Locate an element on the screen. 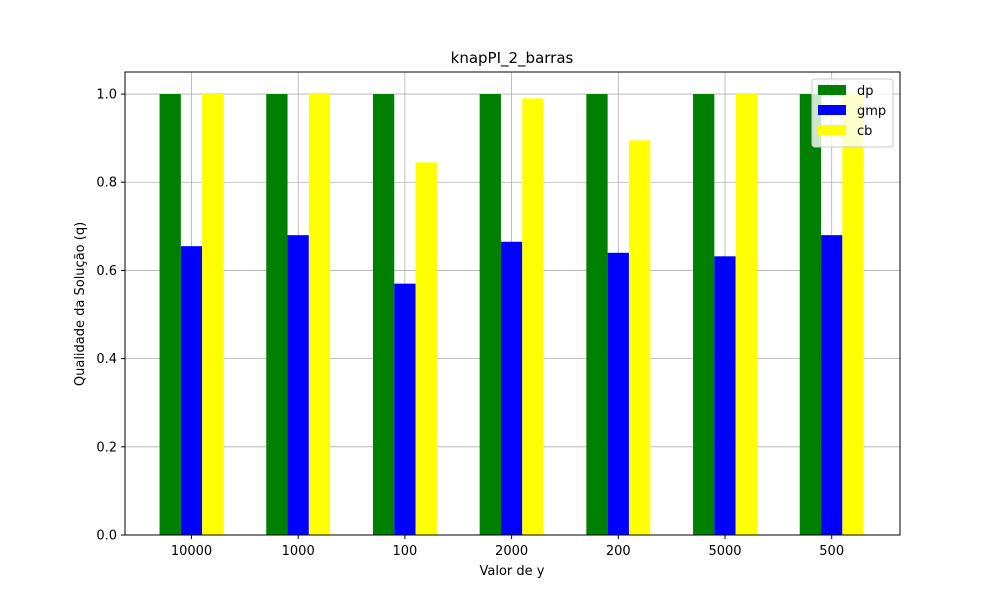  legend-swatch-cb is located at coordinates (832, 130).